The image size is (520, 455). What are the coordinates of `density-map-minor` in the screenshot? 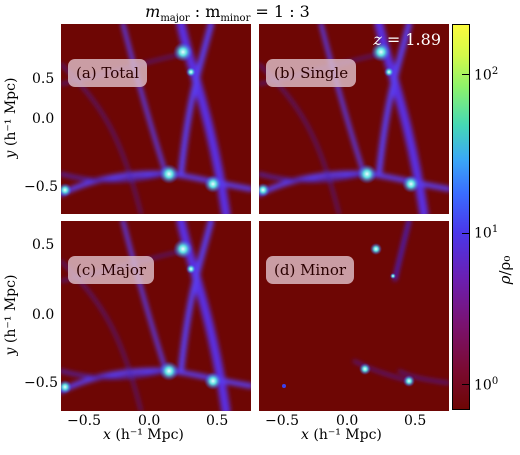 It's located at (365, 304).